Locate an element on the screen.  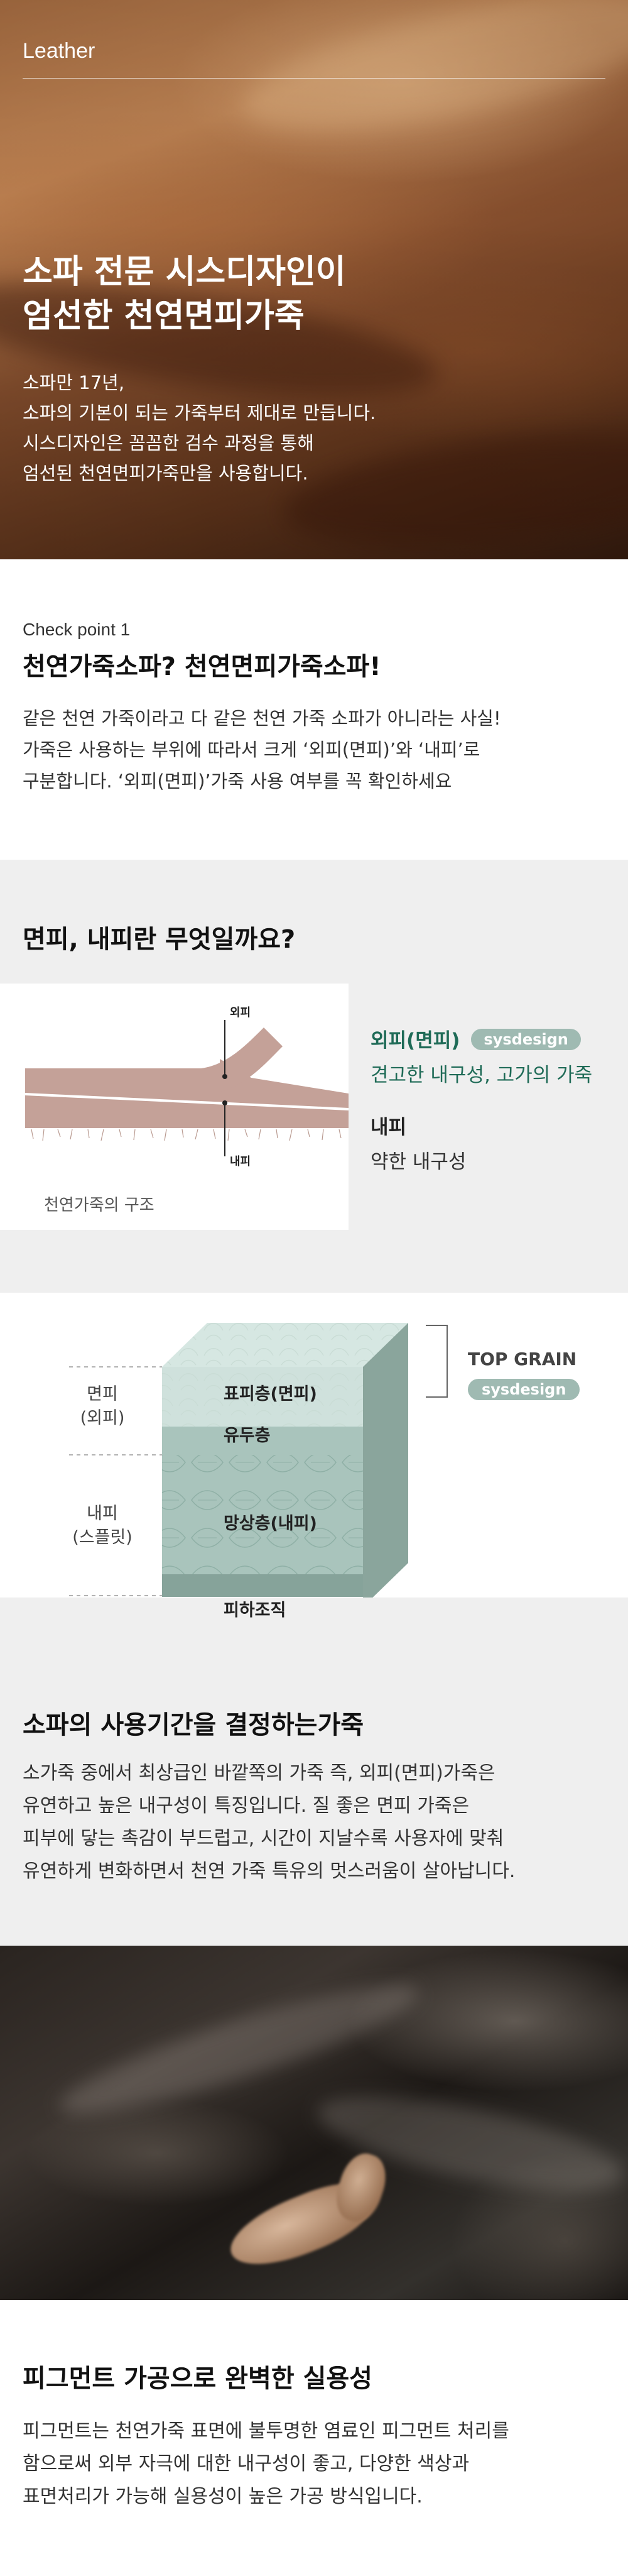
hero-title: 소파 전문 시스디자인이 엄선한 천연면피가죽 is located at coordinates (185, 294).